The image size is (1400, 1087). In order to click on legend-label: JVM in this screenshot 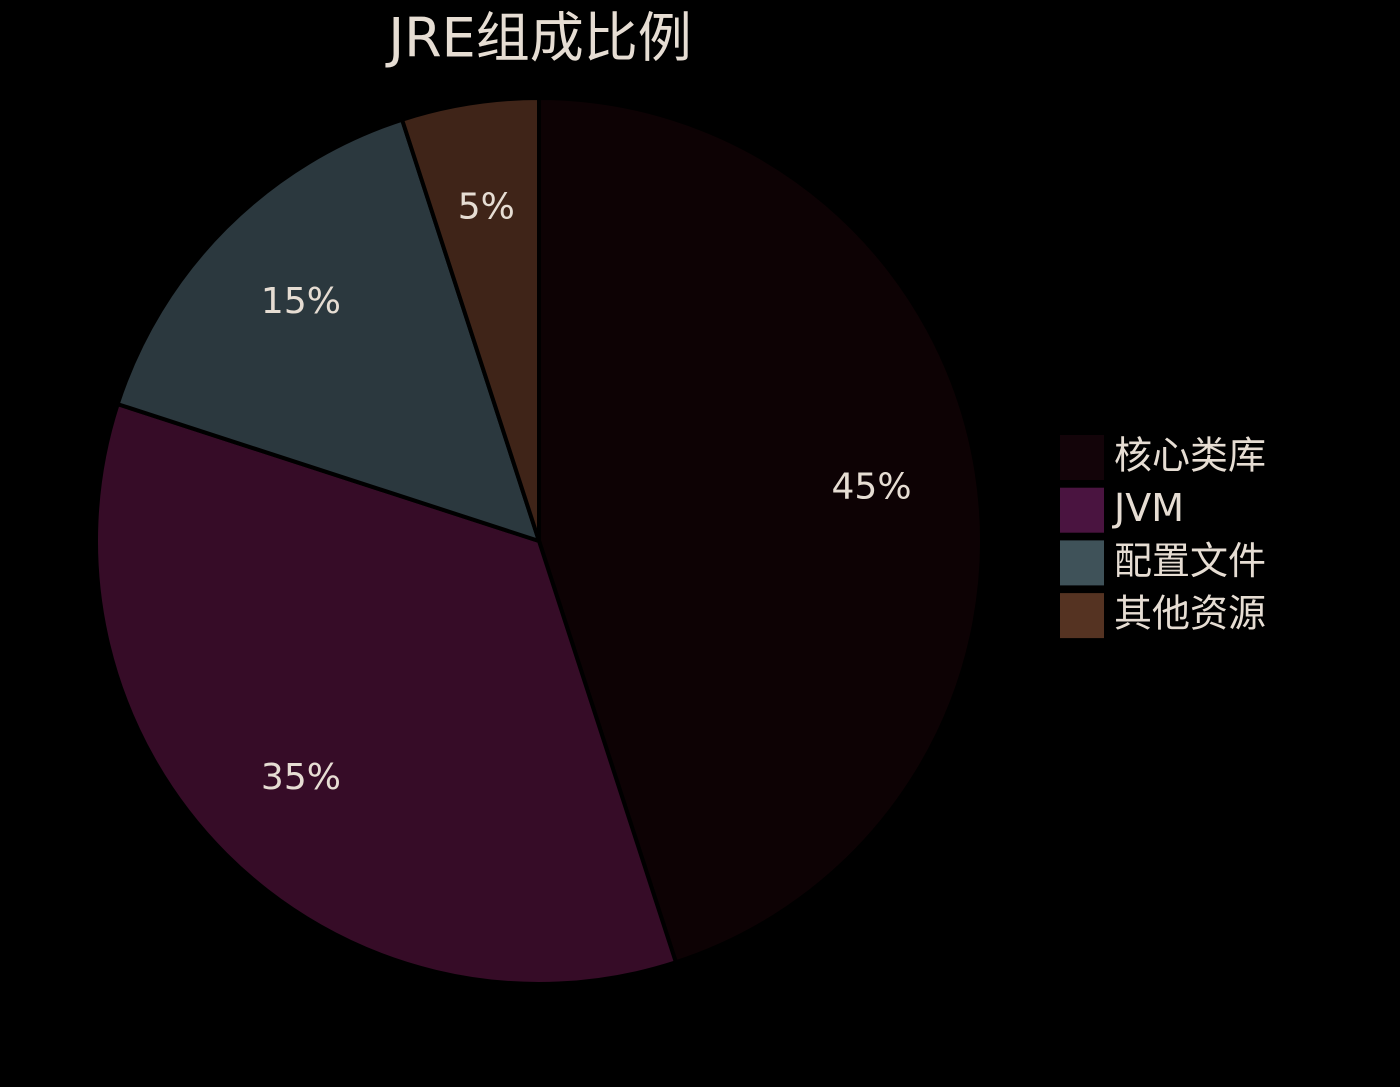, I will do `click(1148, 508)`.